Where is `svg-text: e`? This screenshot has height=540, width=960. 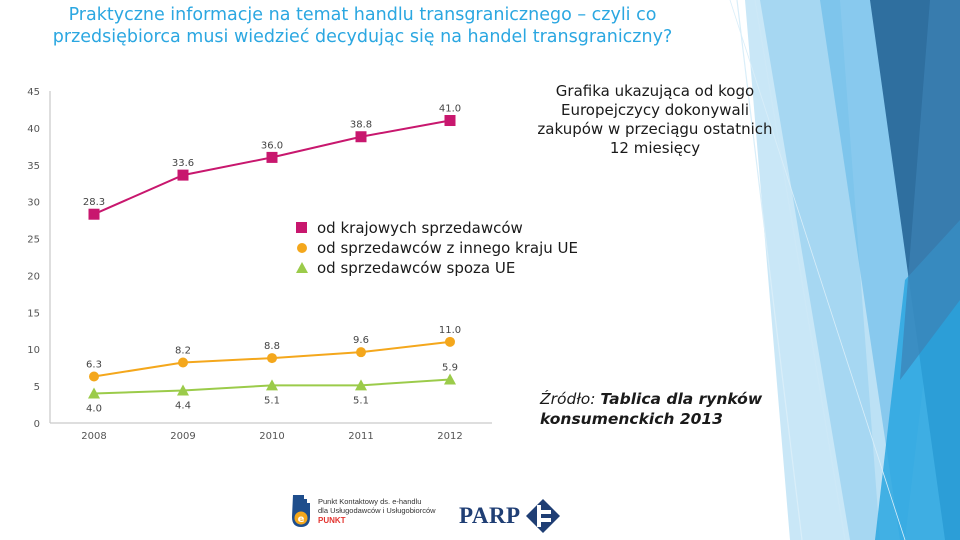 svg-text: e is located at coordinates (301, 519).